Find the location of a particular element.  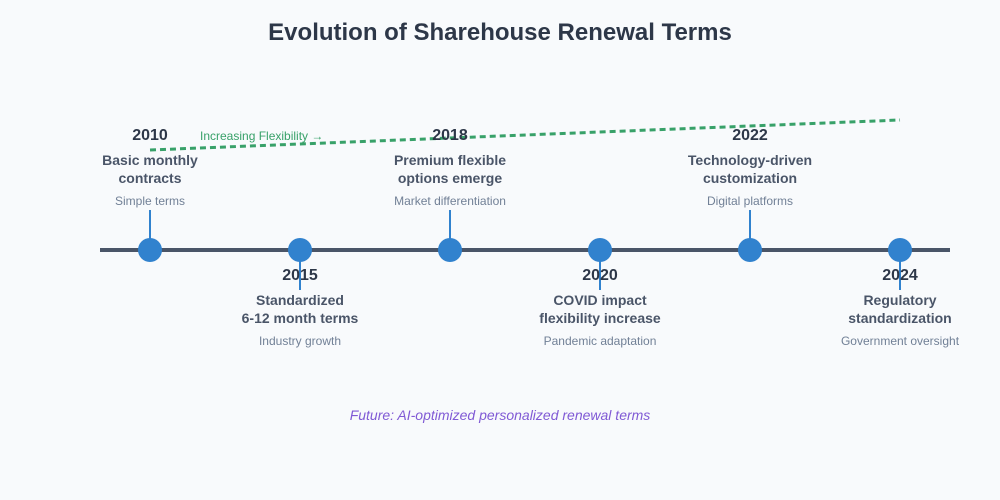

milestone-title-line2: flexibility increase is located at coordinates (600, 318).